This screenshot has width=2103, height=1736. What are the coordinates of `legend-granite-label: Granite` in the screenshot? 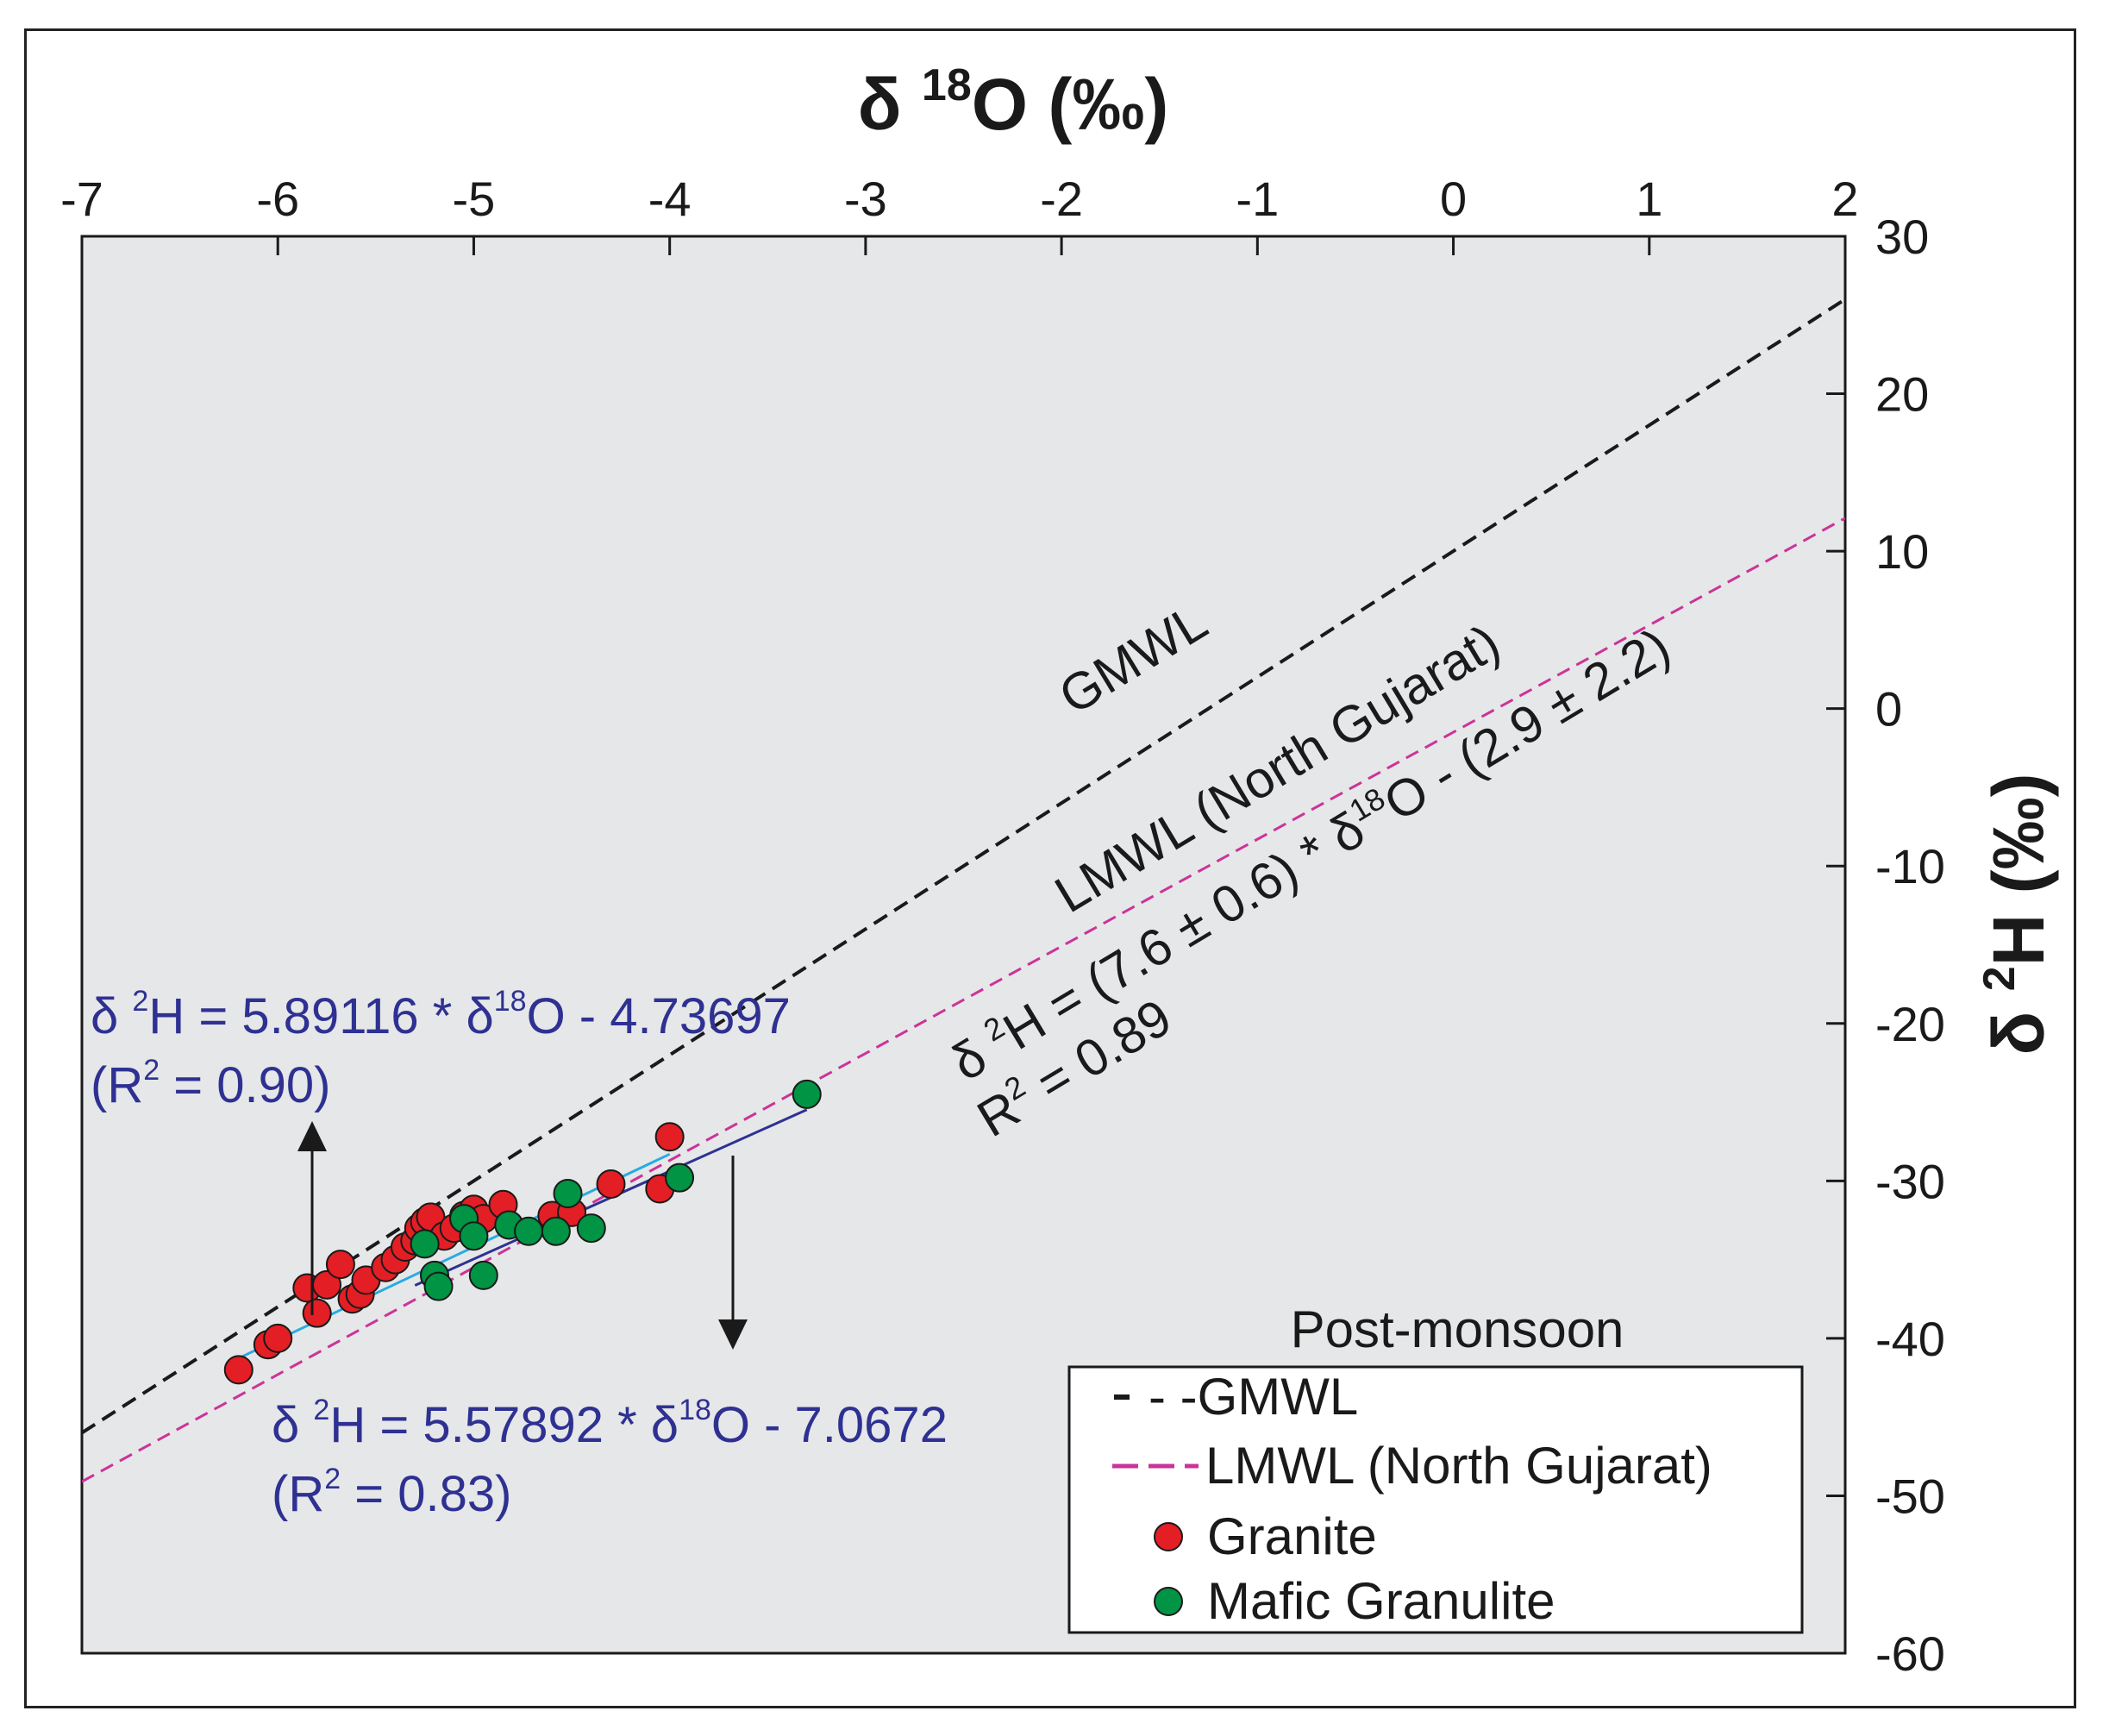 It's located at (1292, 1536).